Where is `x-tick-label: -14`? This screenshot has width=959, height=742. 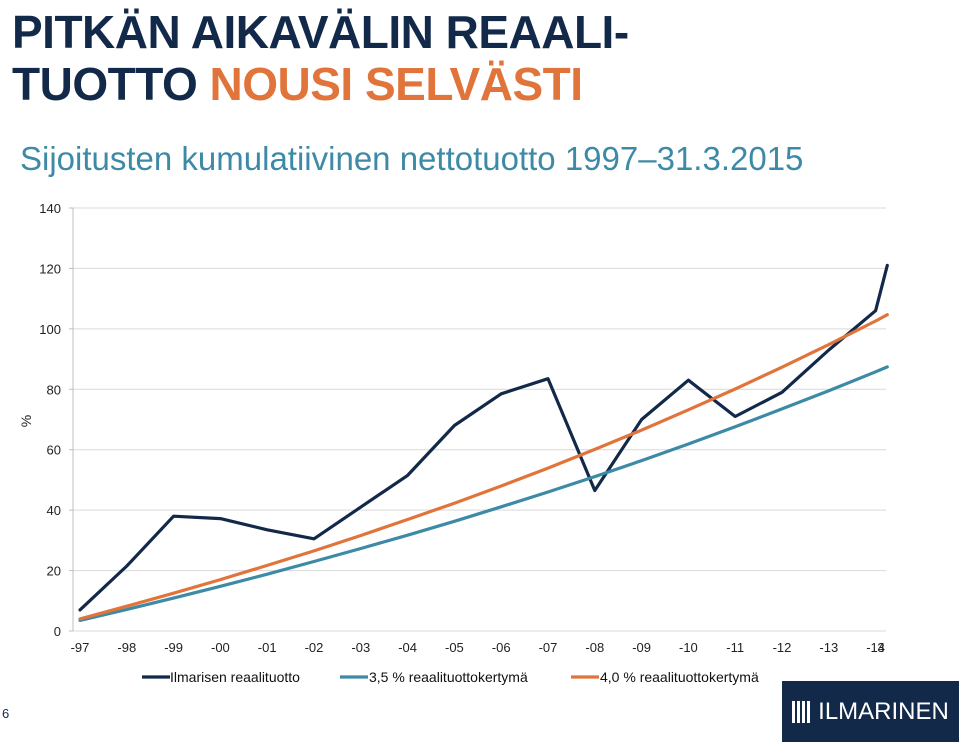 x-tick-label: -14 is located at coordinates (875, 647).